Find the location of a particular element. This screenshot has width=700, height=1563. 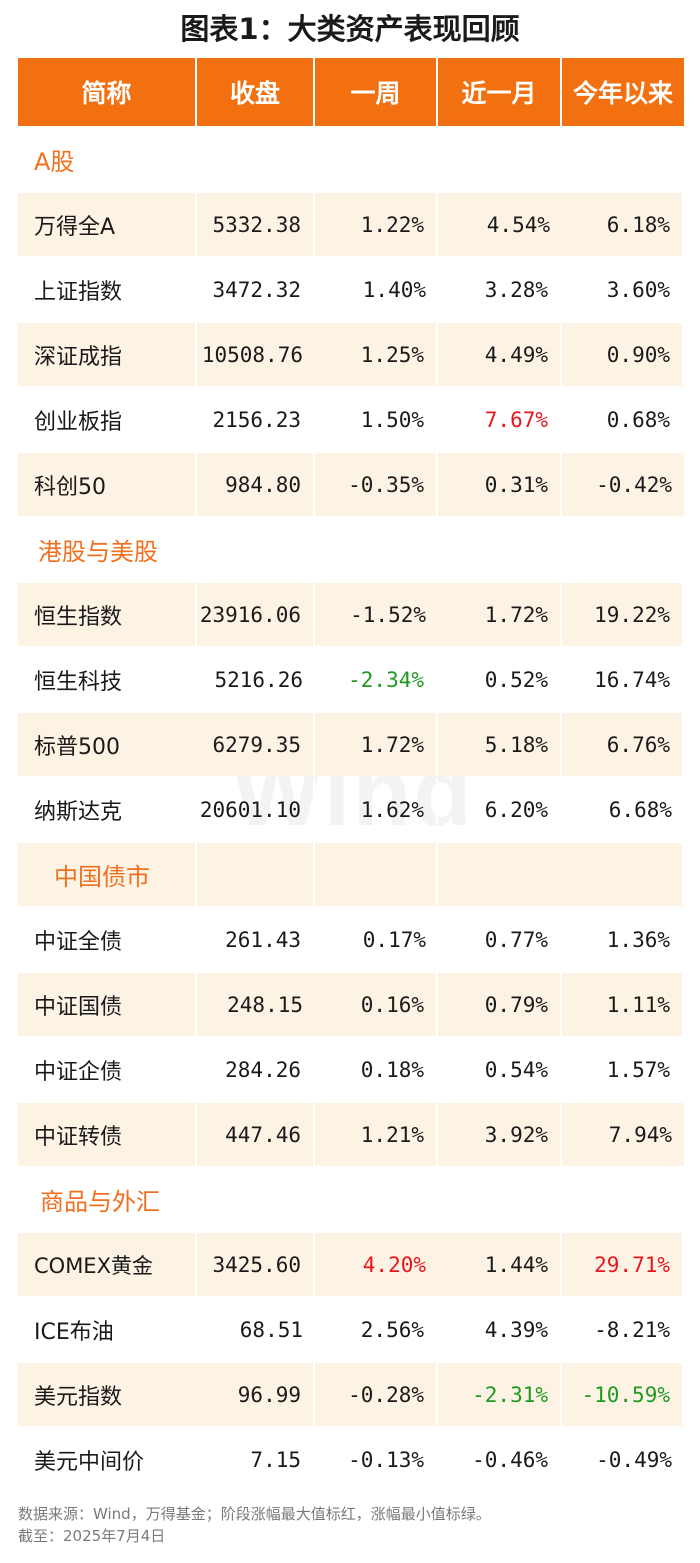

table-row-name: 深证成指 is located at coordinates (107, 354).